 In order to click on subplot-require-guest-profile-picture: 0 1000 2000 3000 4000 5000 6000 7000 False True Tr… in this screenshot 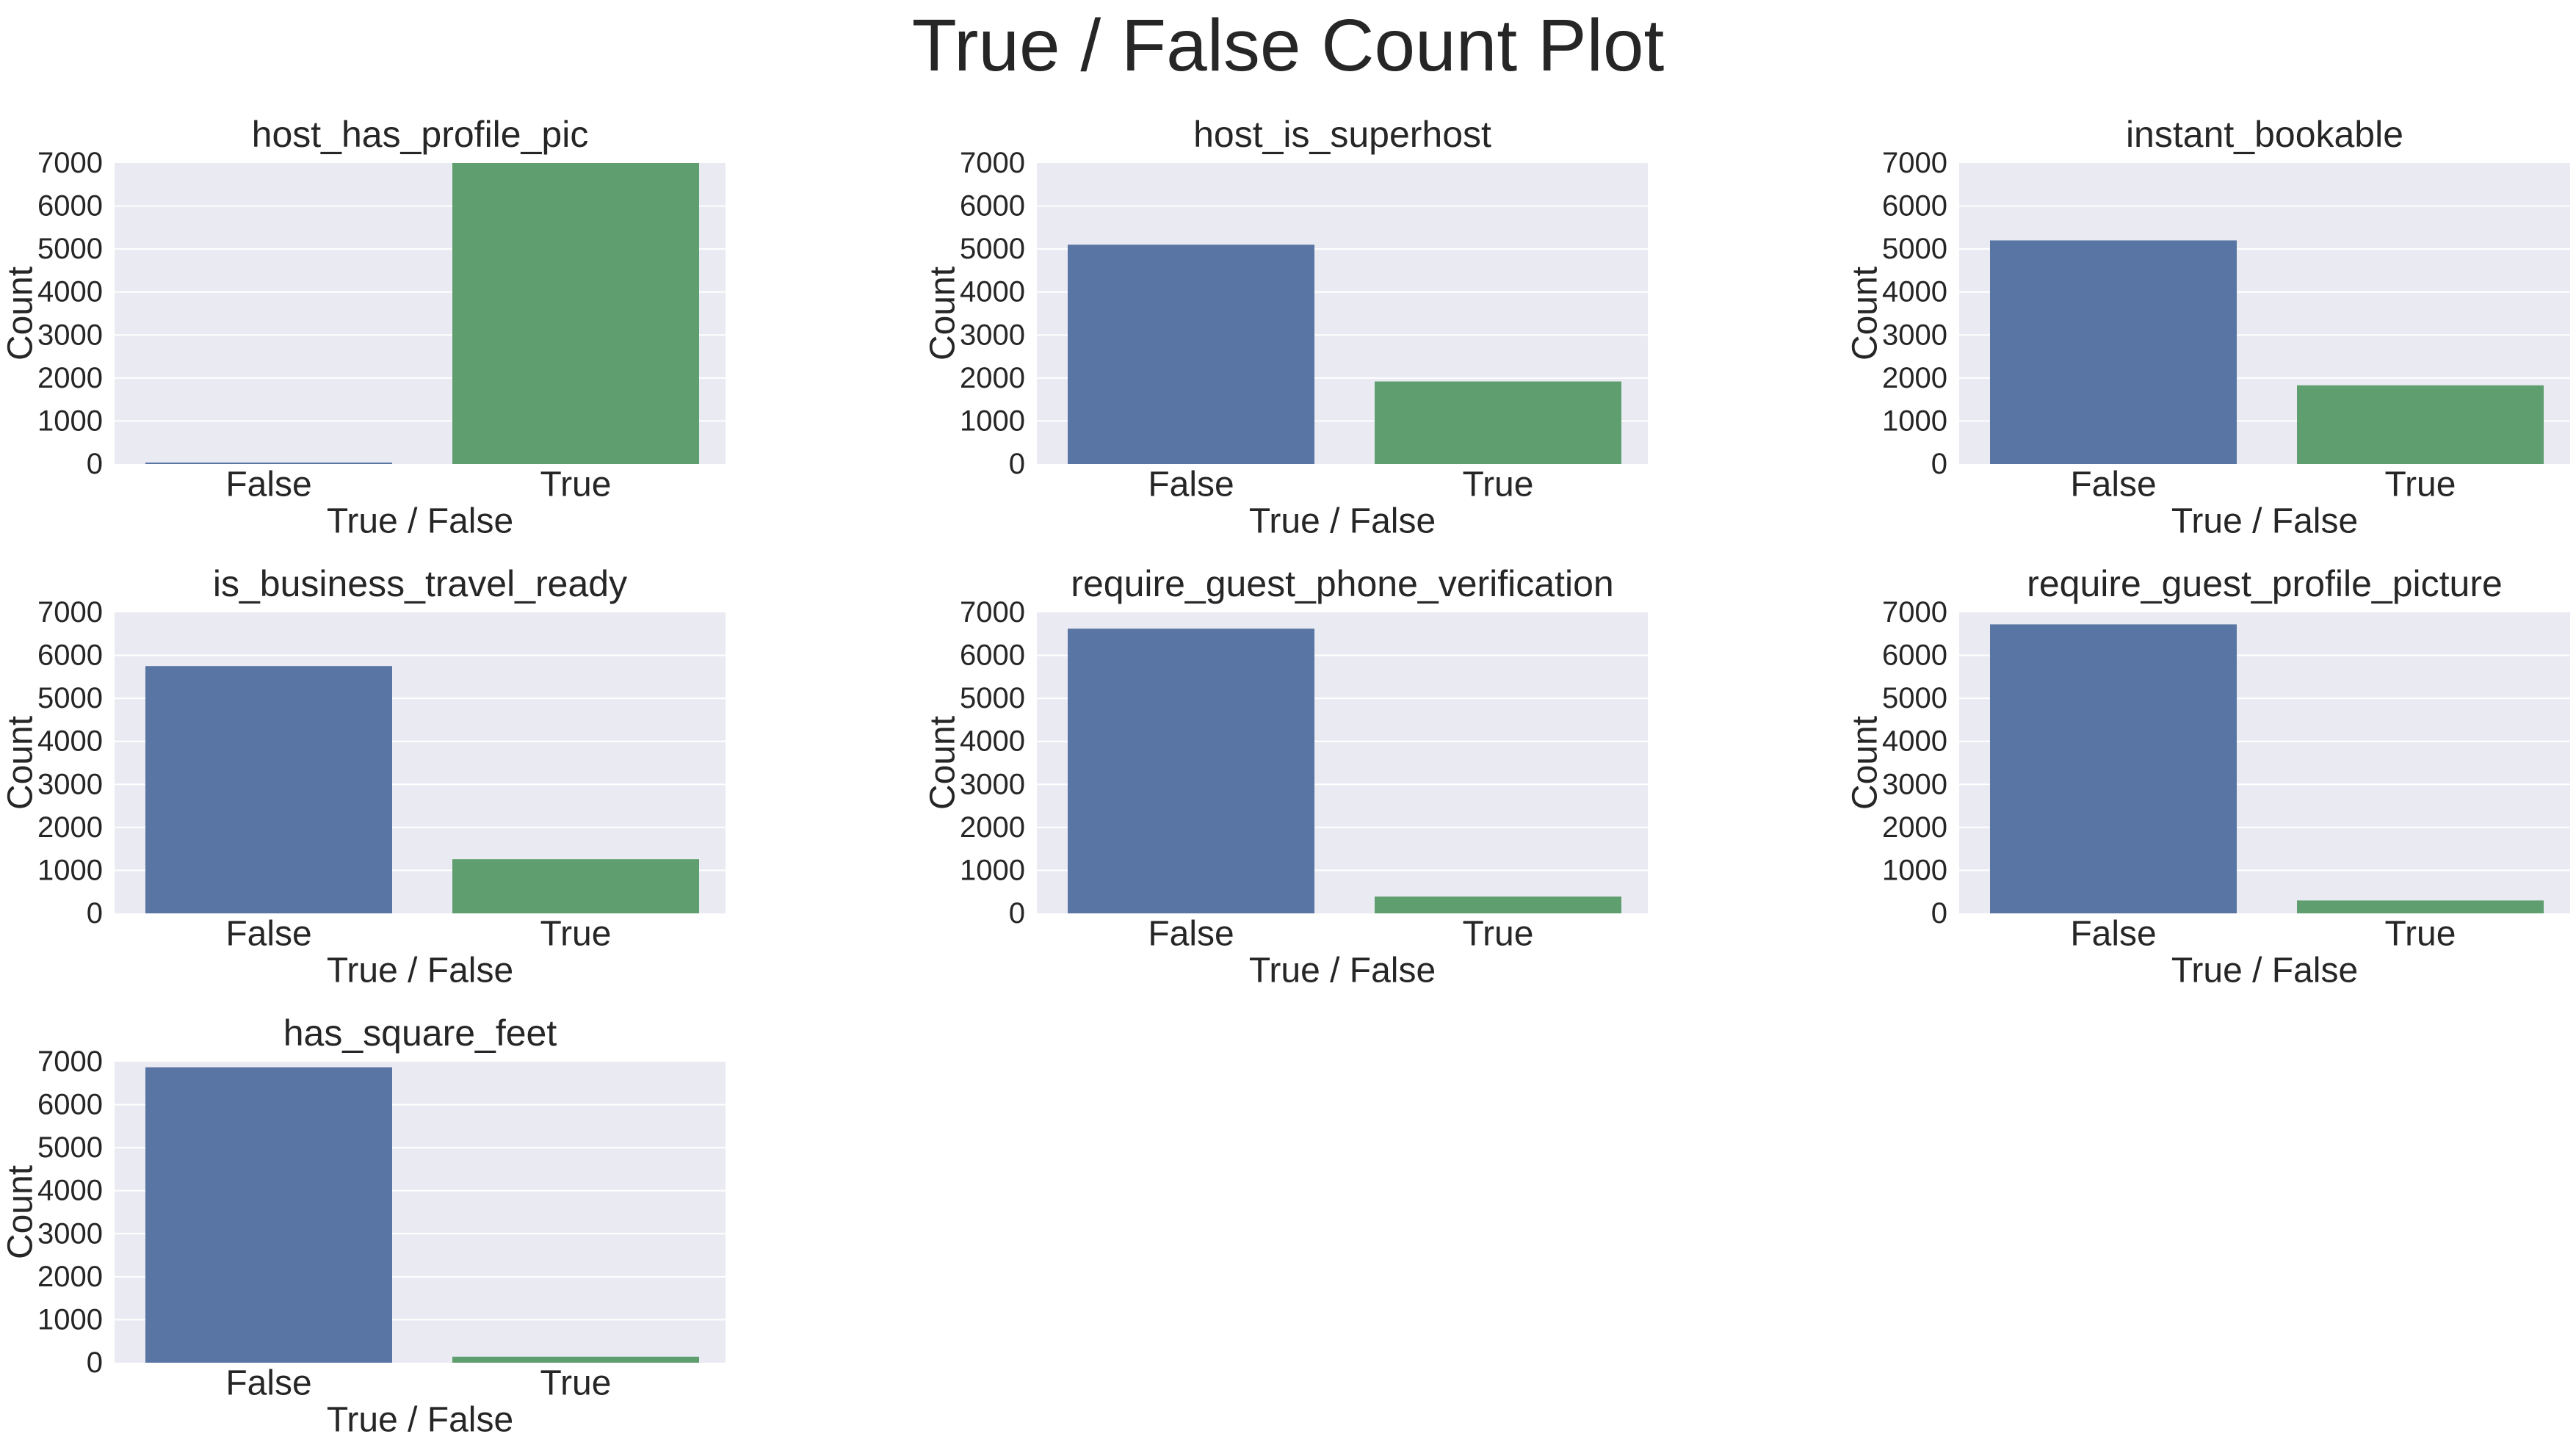, I will do `click(2208, 776)`.